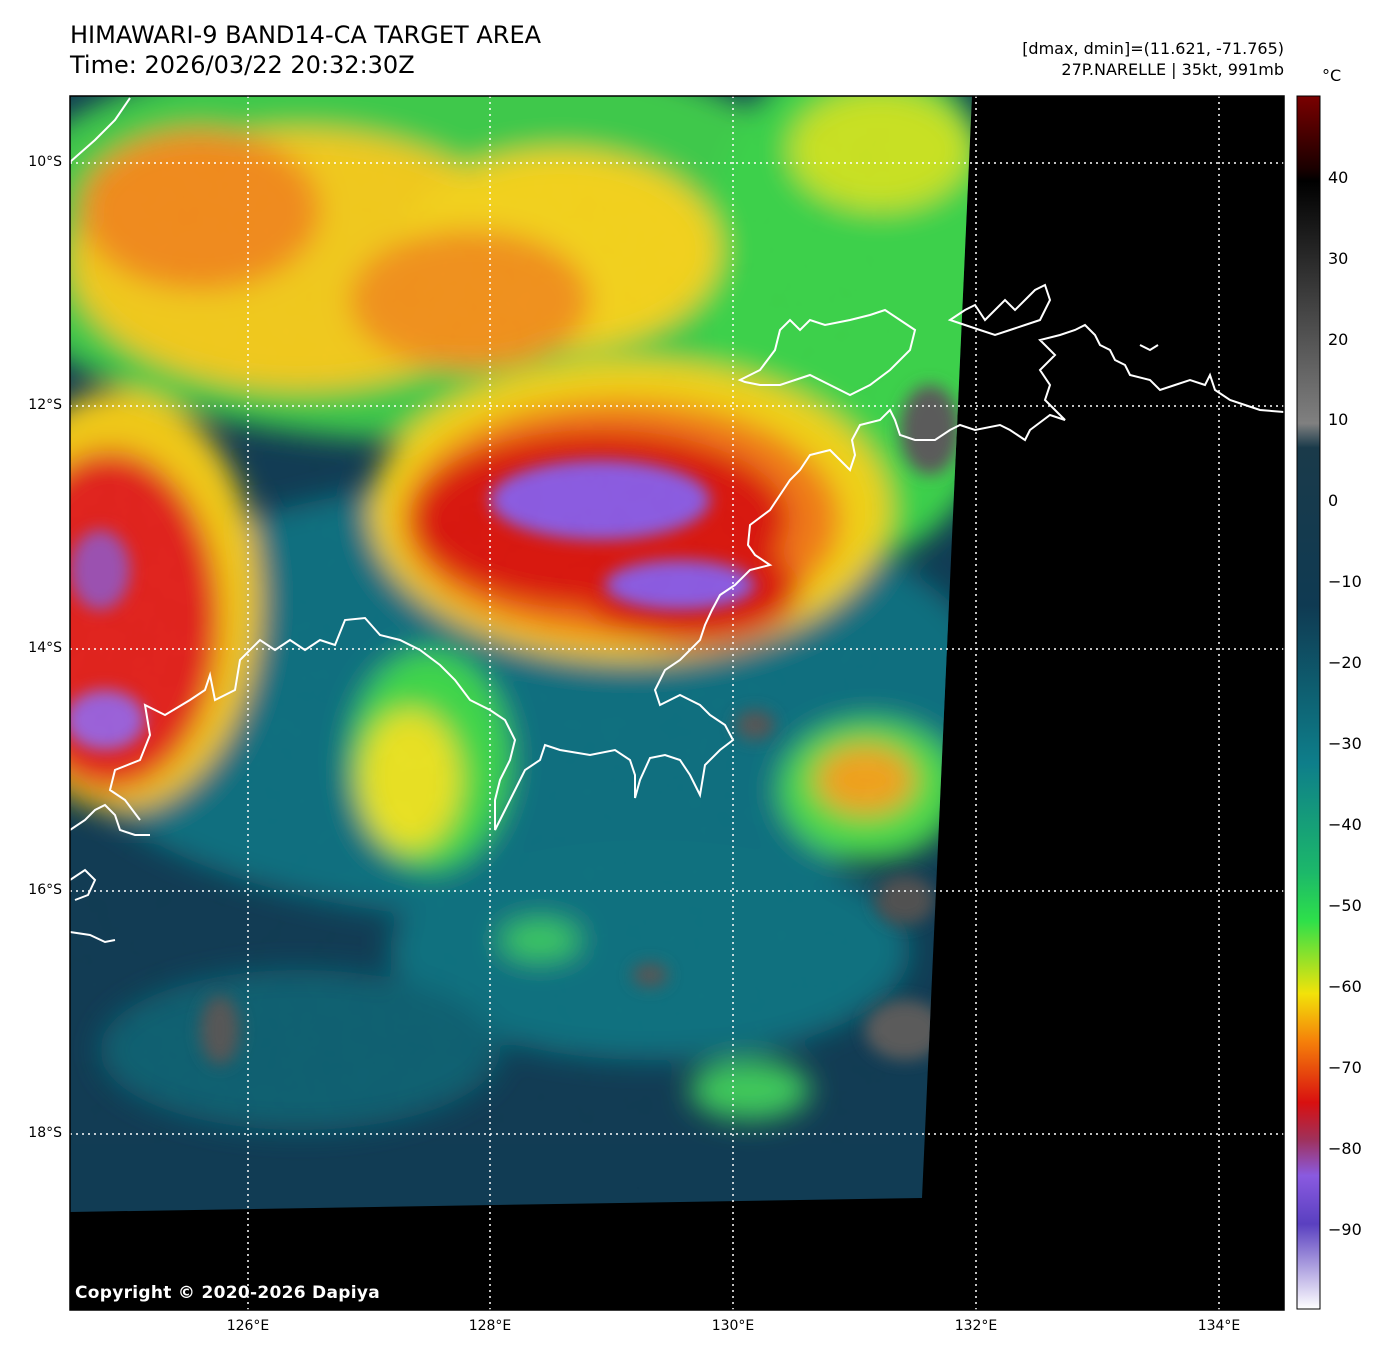 The image size is (1388, 1359). What do you see at coordinates (1332, 75) in the screenshot?
I see `colorbar-unit: °C` at bounding box center [1332, 75].